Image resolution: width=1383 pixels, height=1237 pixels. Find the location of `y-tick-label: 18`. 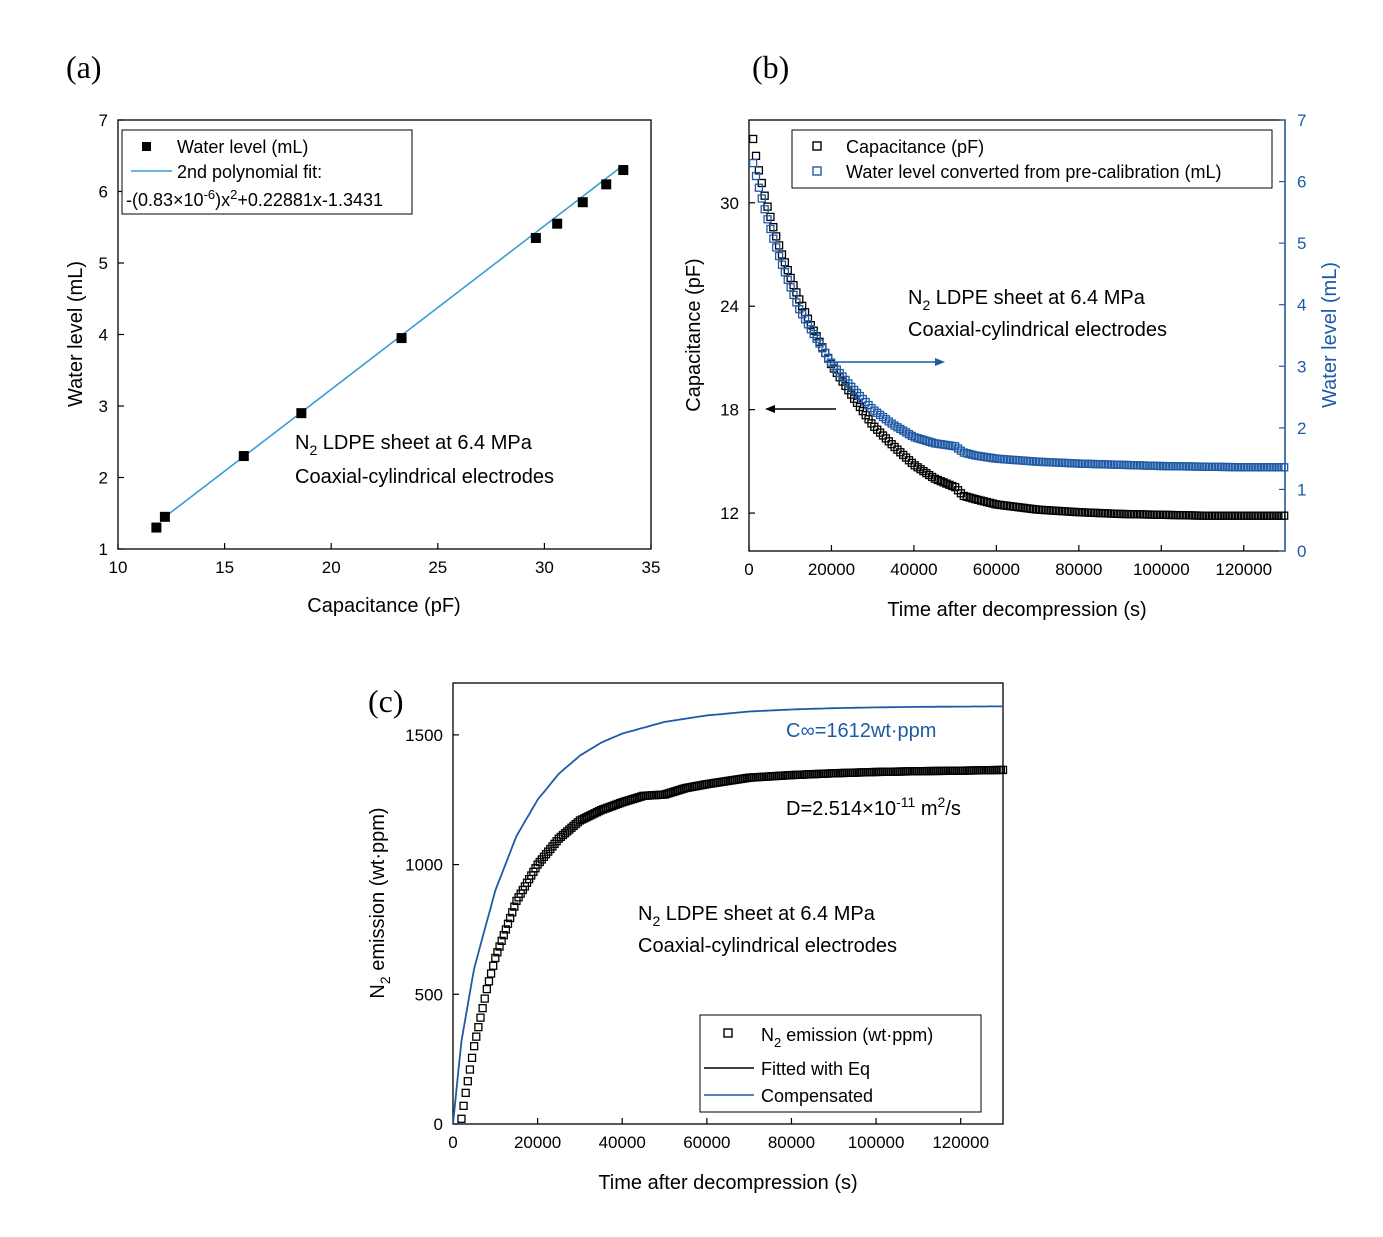

y-tick-label: 18 is located at coordinates (729, 410).